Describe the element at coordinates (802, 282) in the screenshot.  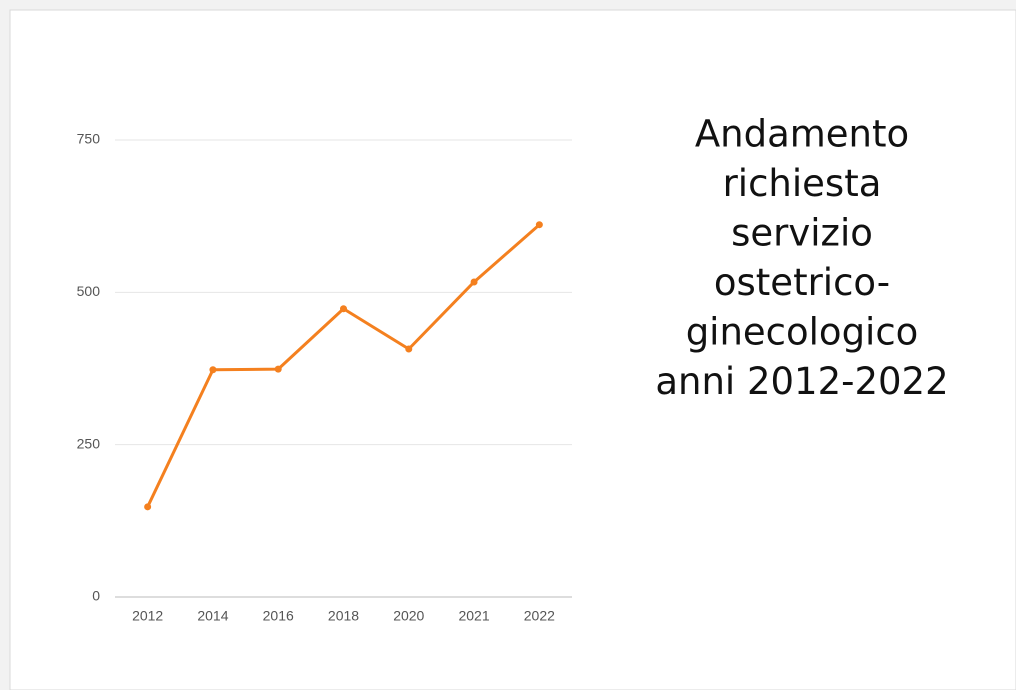
I see `chart-title: ostetrico-` at that location.